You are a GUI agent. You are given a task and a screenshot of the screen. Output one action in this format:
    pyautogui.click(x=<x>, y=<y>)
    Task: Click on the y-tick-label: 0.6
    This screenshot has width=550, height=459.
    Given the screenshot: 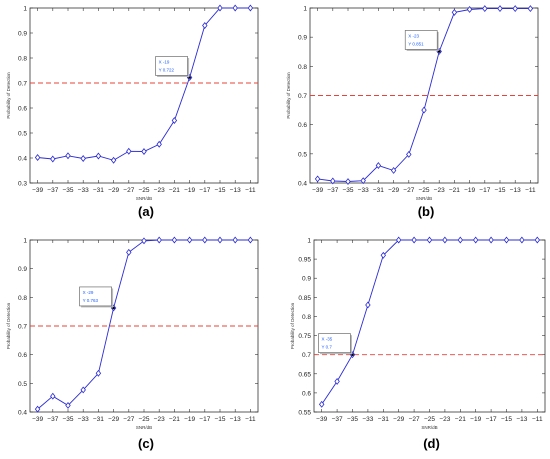 What is the action you would take?
    pyautogui.click(x=22, y=109)
    